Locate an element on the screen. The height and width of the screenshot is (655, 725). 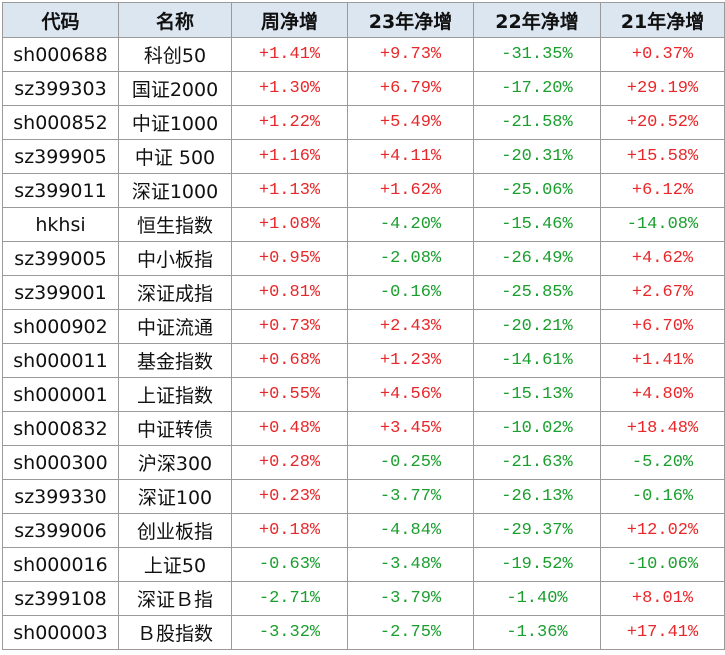
table-row: sh000016 上证50 -0.63% -3.48% -19.52% -10.06% is located at coordinates (363, 564).